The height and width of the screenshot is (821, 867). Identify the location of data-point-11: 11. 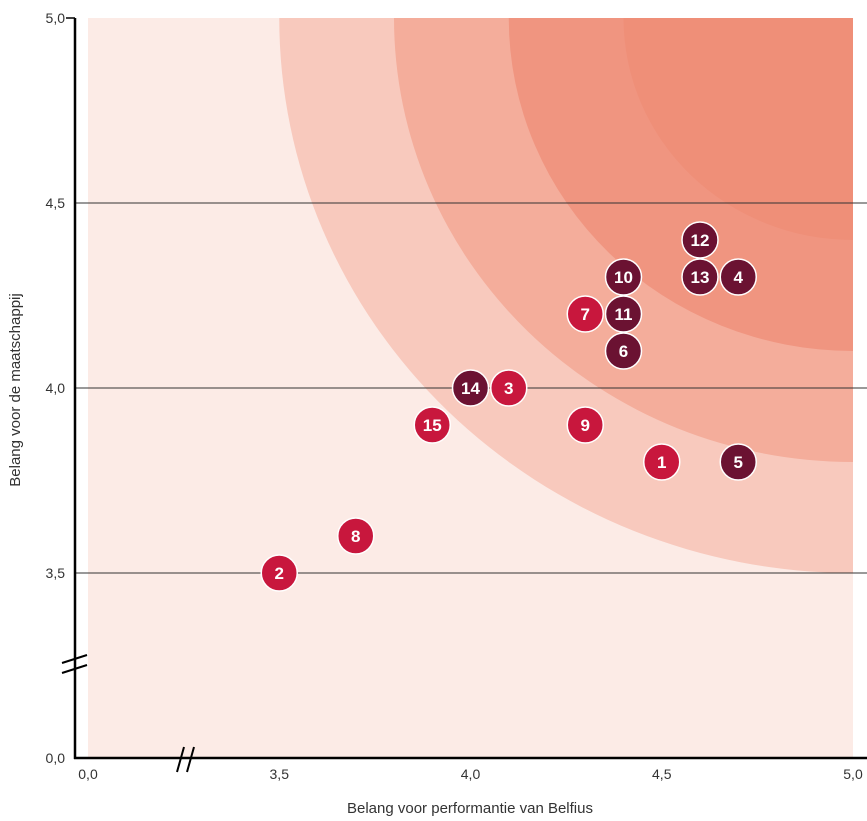
(623, 314).